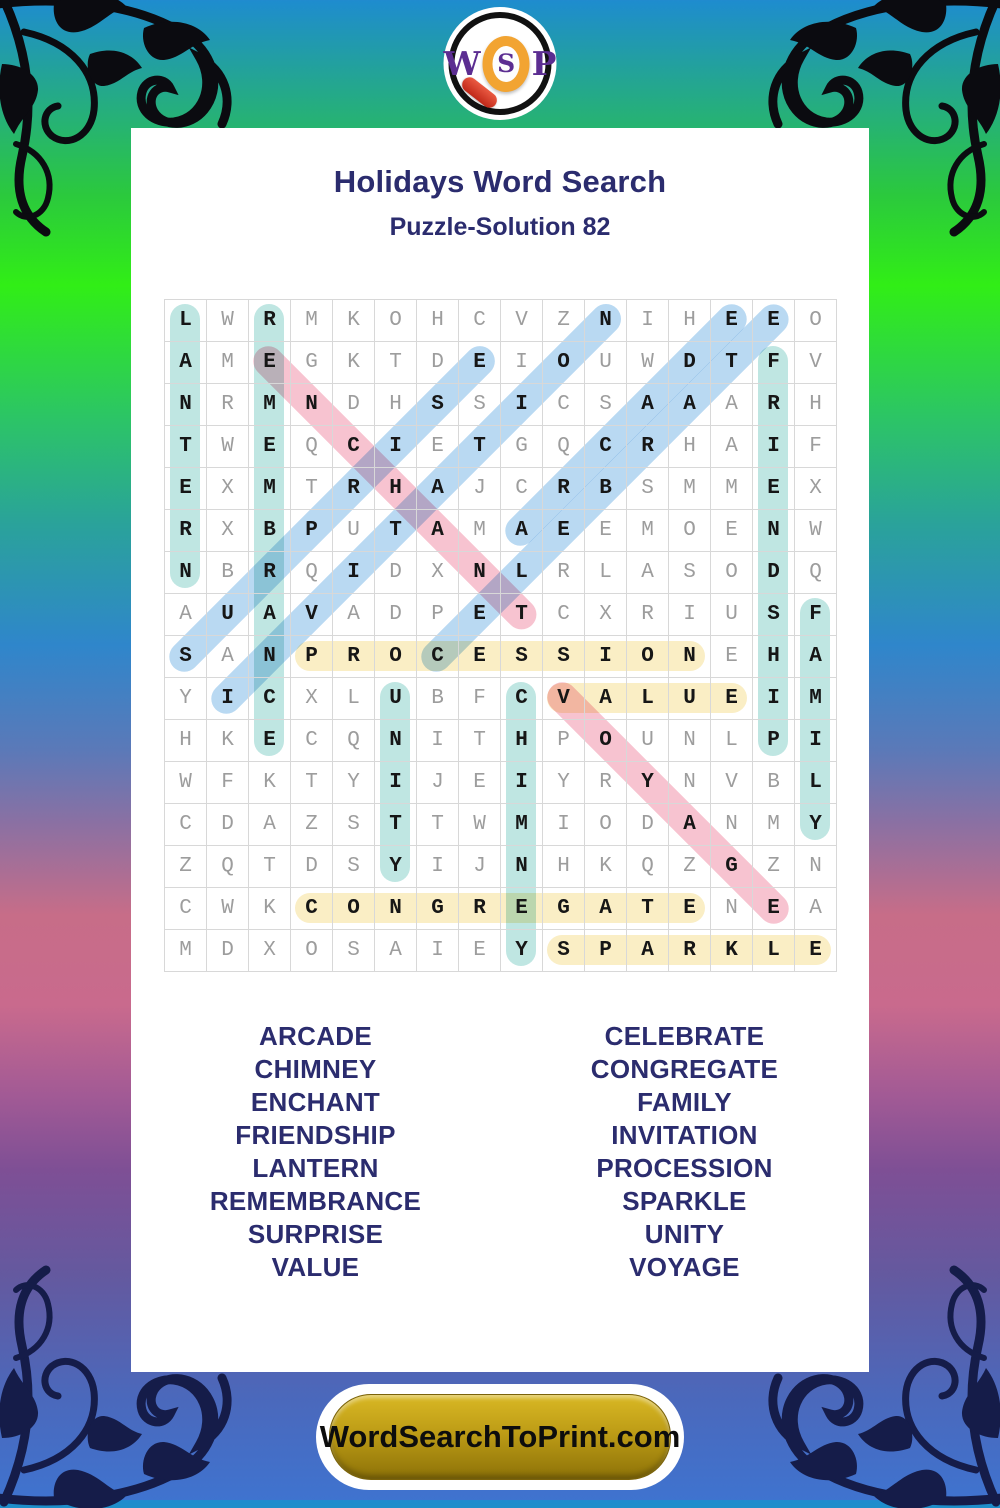 Image resolution: width=1000 pixels, height=1508 pixels. What do you see at coordinates (315, 1102) in the screenshot?
I see `word-list-item: ENCHANT` at bounding box center [315, 1102].